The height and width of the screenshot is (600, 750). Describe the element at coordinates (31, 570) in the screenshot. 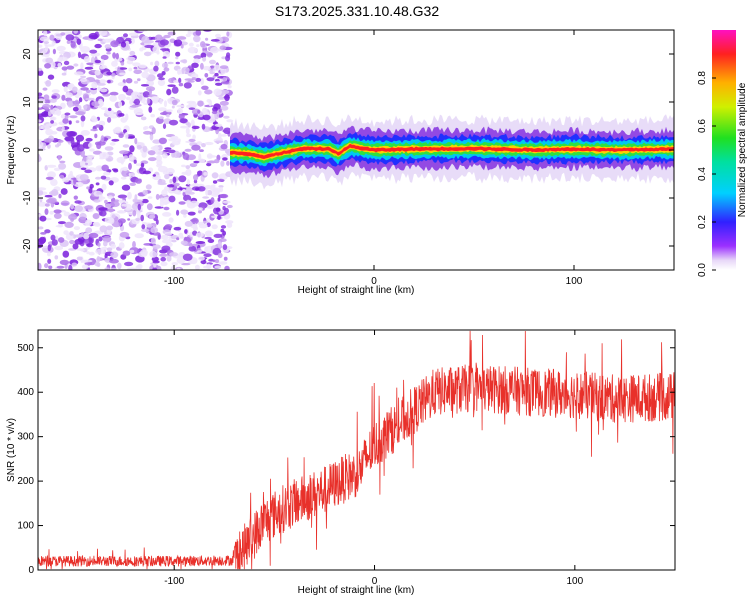

I see `snr-y-tick-label: 0` at that location.